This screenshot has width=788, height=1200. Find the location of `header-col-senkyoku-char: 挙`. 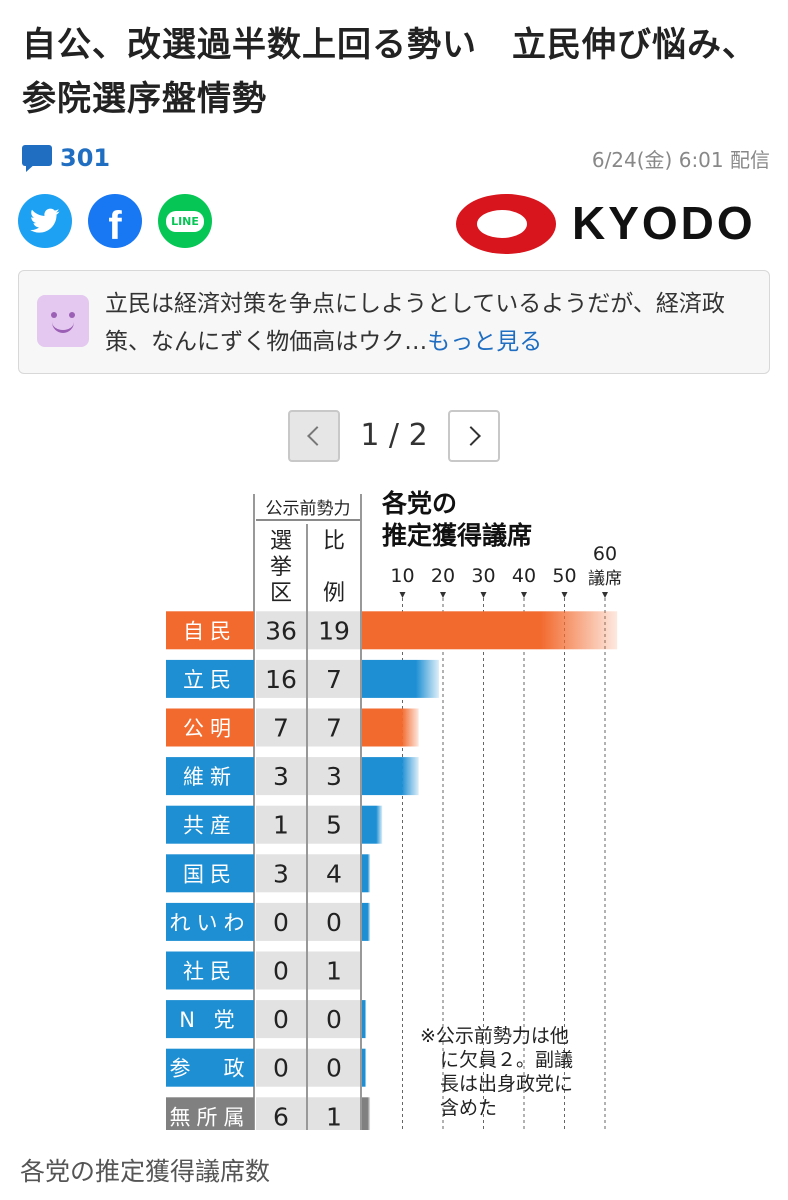

header-col-senkyoku-char: 挙 is located at coordinates (281, 567).